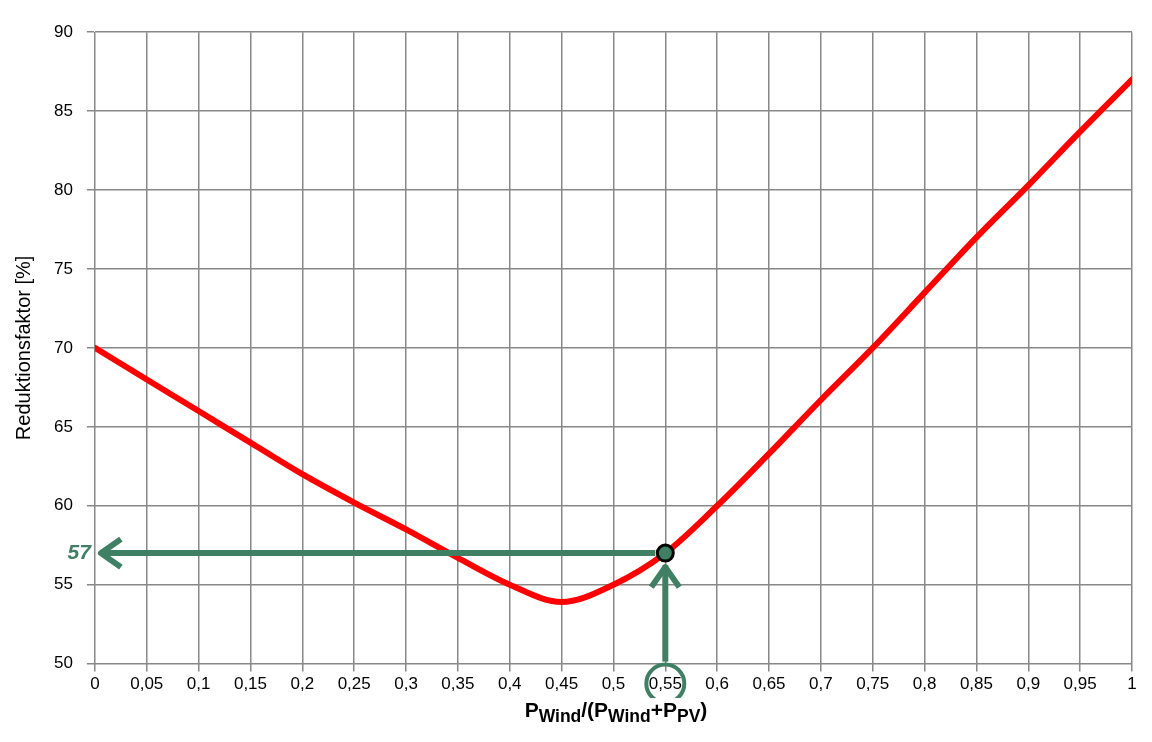 Image resolution: width=1152 pixels, height=742 pixels. Describe the element at coordinates (821, 684) in the screenshot. I see `x-tick-label: 0,7` at that location.